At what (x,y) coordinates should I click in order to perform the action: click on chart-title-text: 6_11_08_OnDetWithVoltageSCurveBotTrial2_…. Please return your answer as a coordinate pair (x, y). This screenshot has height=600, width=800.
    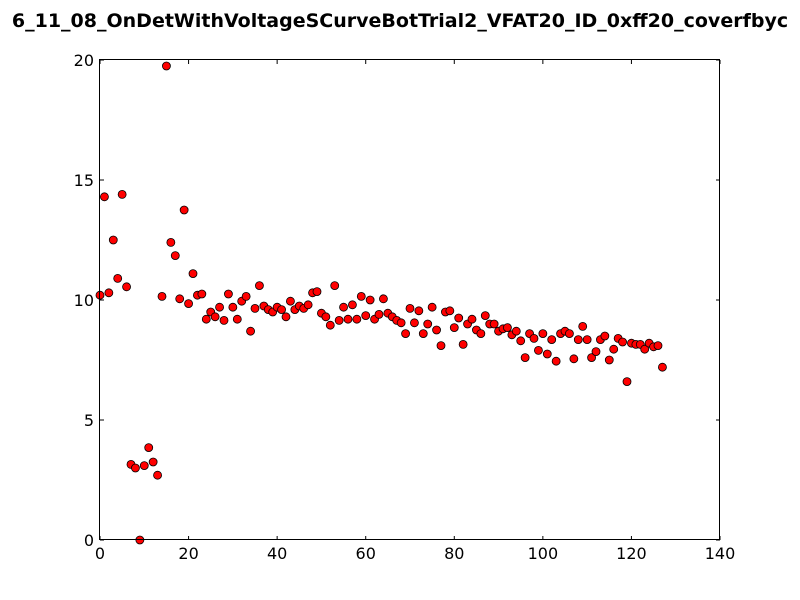
    Looking at the image, I should click on (400, 21).